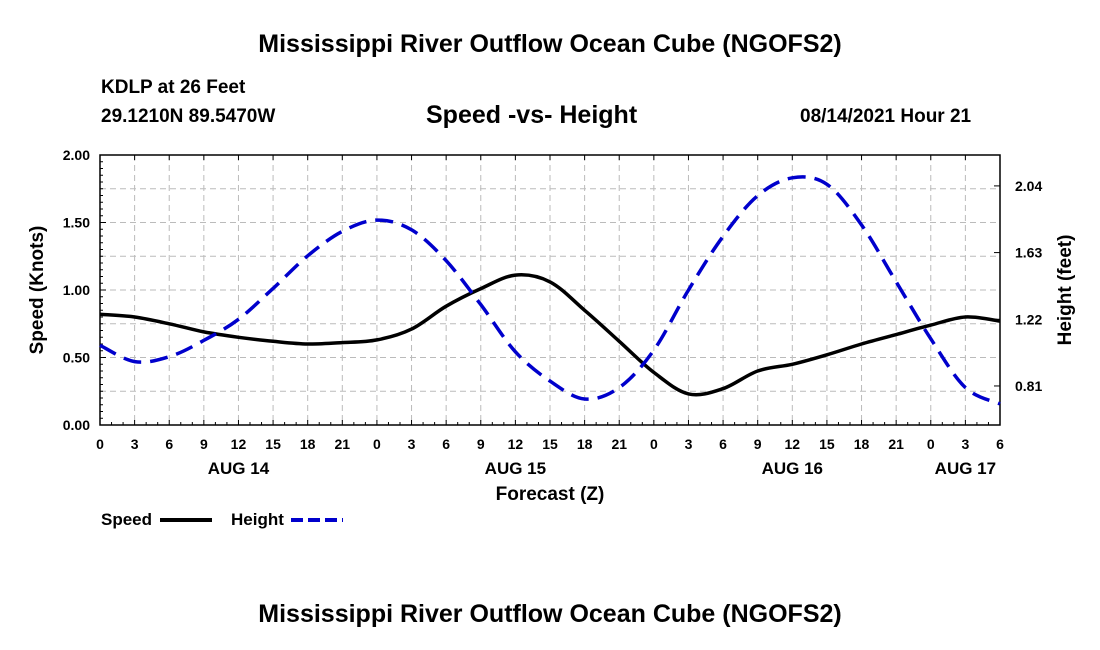  I want to click on y-right-tick-label: 0.81, so click(1028, 386).